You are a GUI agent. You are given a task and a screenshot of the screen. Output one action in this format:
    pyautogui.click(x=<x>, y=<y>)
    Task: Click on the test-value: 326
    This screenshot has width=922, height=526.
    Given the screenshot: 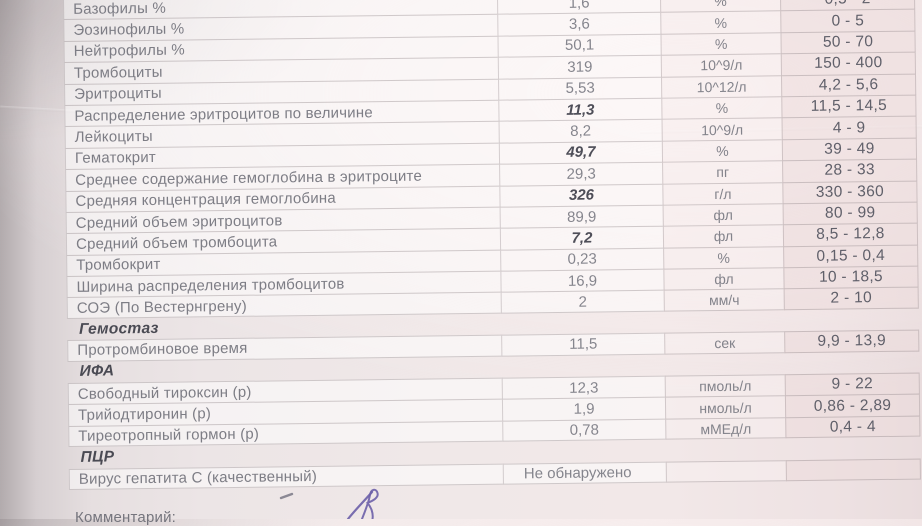 What is the action you would take?
    pyautogui.click(x=581, y=195)
    